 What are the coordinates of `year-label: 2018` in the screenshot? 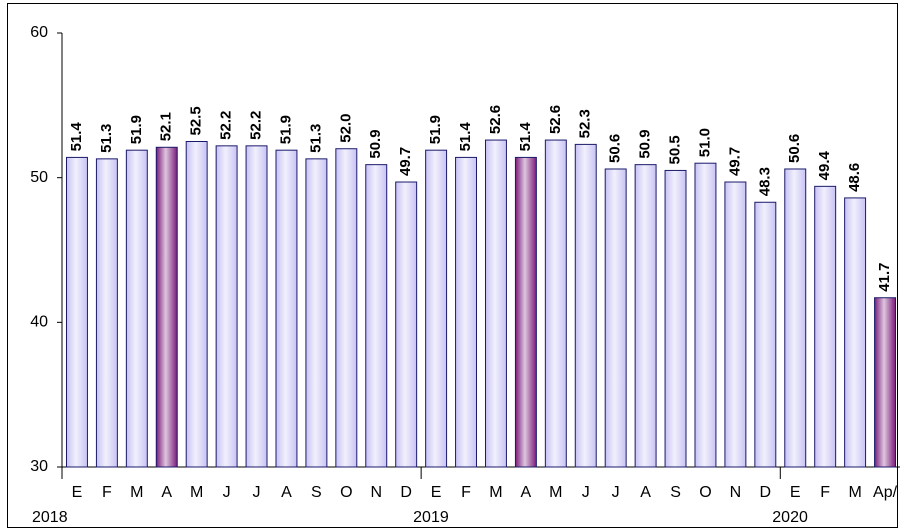 It's located at (50, 517).